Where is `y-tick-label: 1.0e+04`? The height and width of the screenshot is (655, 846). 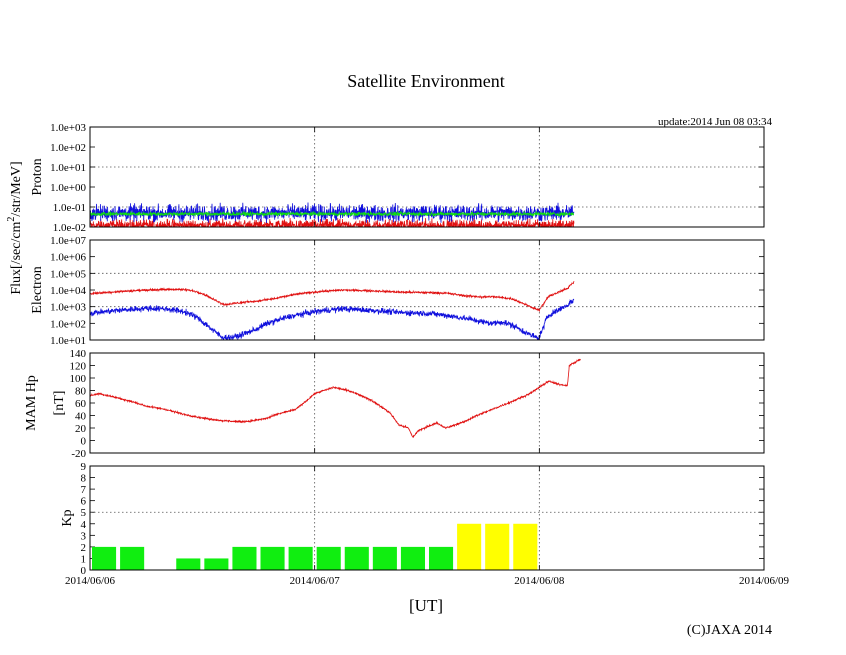 y-tick-label: 1.0e+04 is located at coordinates (68, 291).